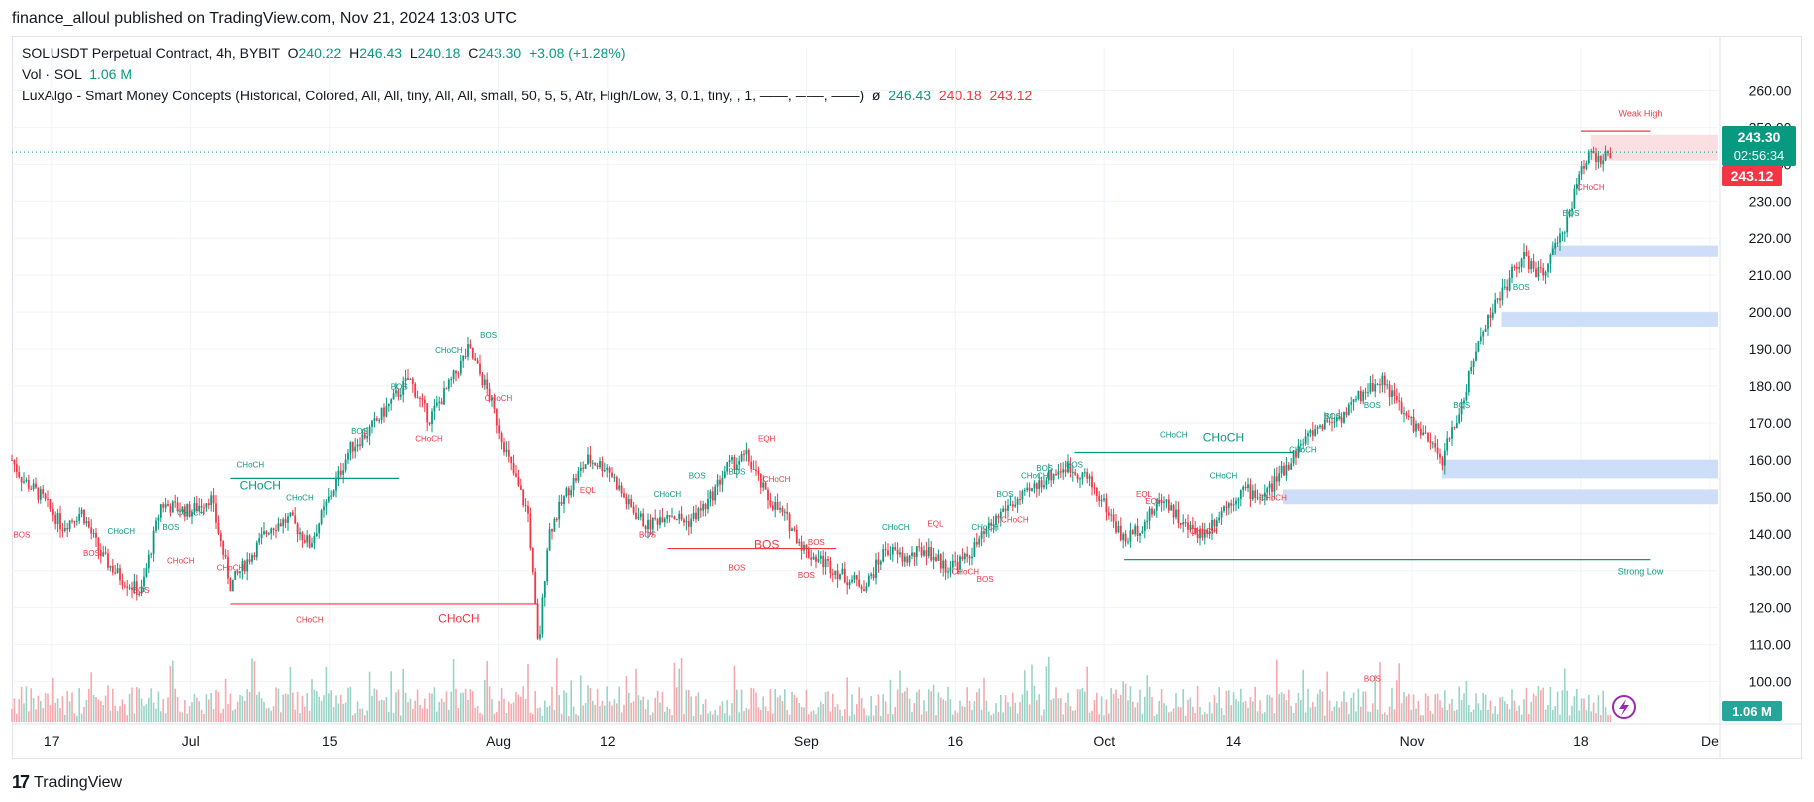 The image size is (1814, 802). What do you see at coordinates (907, 736) in the screenshot?
I see `time-axis: 17 Jul 15 Aug 12 Sep 16 Oct 14 Nov 18 De` at bounding box center [907, 736].